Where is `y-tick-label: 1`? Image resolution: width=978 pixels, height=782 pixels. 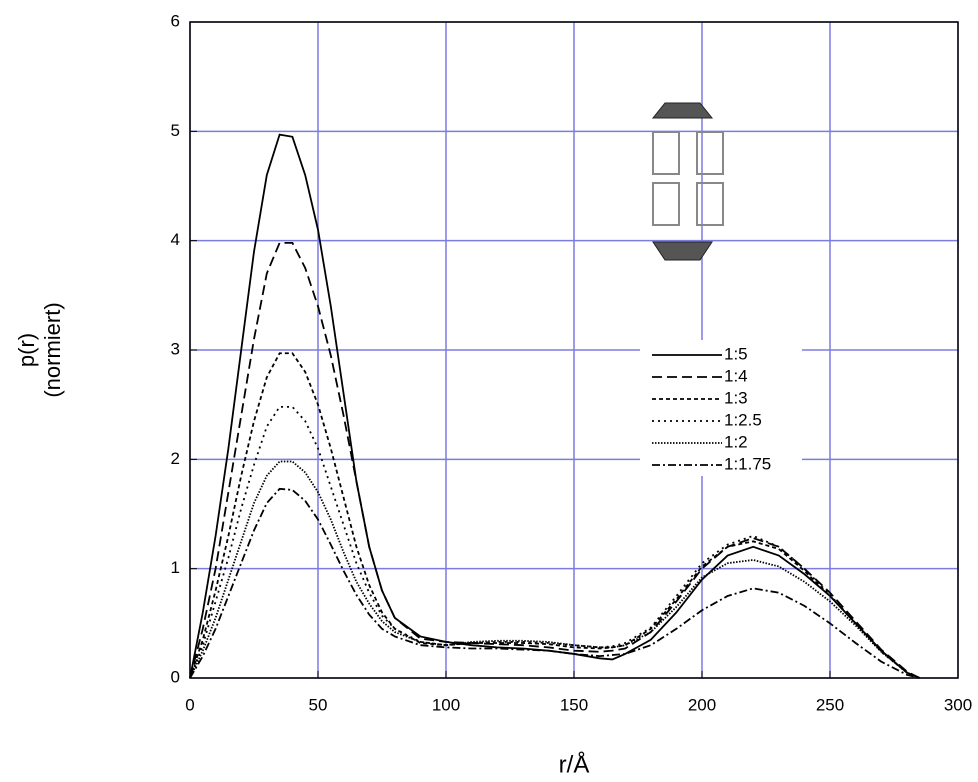
y-tick-label: 1 is located at coordinates (175, 567).